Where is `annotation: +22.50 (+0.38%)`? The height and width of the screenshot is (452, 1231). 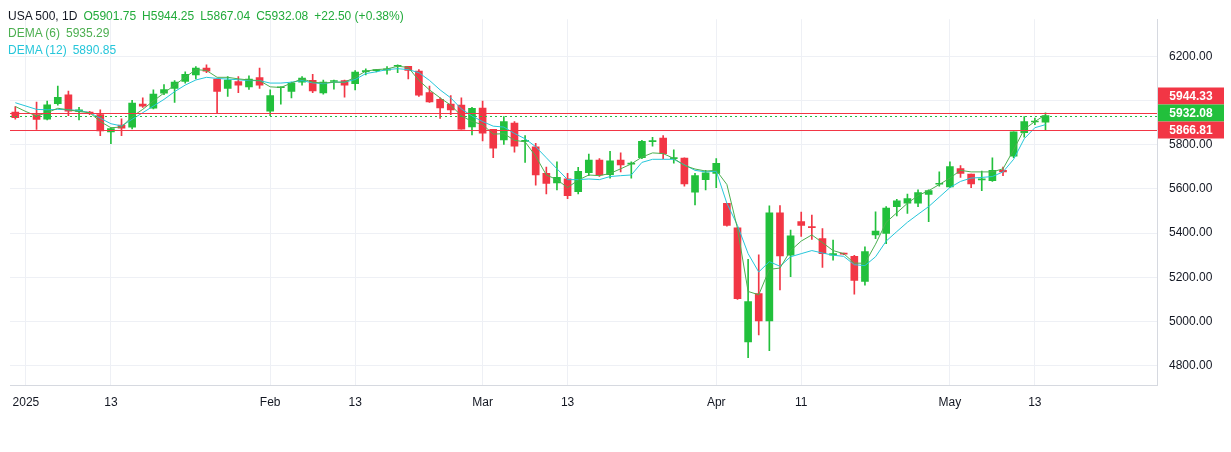
annotation: +22.50 (+0.38%) is located at coordinates (359, 16).